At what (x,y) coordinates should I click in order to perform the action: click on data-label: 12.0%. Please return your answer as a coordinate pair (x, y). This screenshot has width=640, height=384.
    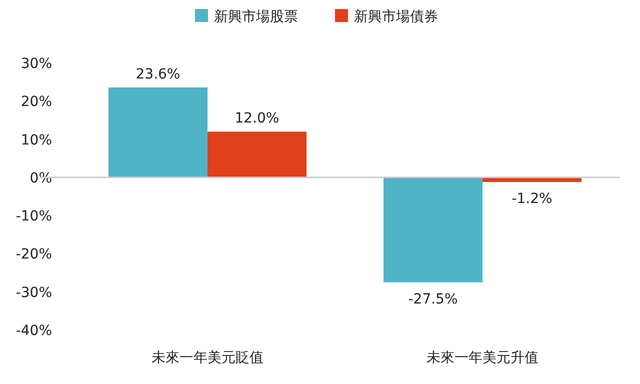
    Looking at the image, I should click on (257, 118).